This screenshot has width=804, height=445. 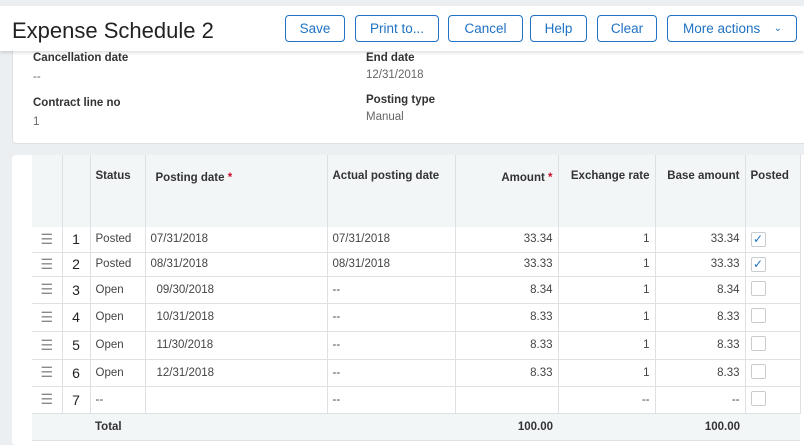 What do you see at coordinates (118, 240) in the screenshot?
I see `status-cell: Posted` at bounding box center [118, 240].